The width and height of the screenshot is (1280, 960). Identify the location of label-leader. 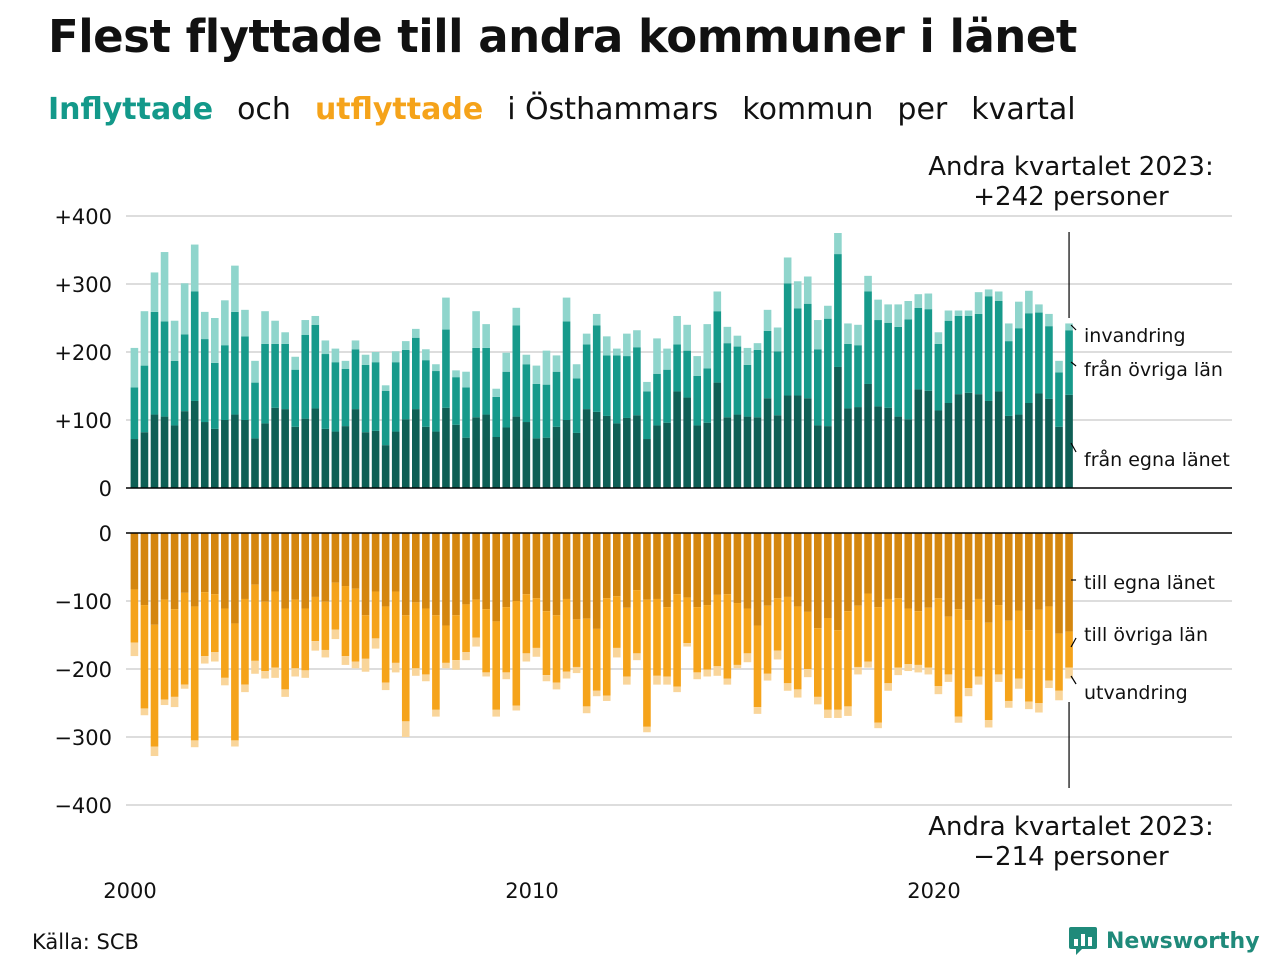
(1073, 364).